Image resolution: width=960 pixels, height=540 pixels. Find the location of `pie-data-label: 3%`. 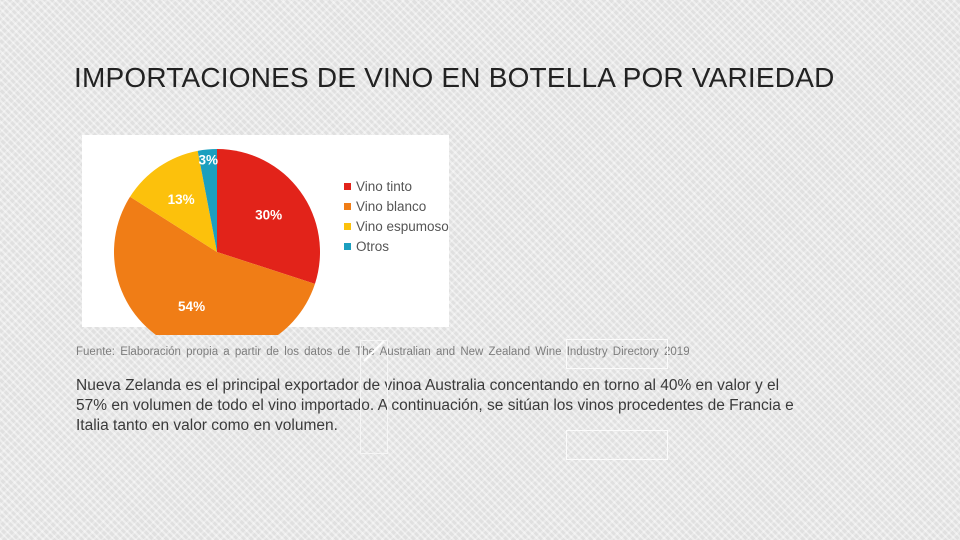

pie-data-label: 3% is located at coordinates (209, 160).